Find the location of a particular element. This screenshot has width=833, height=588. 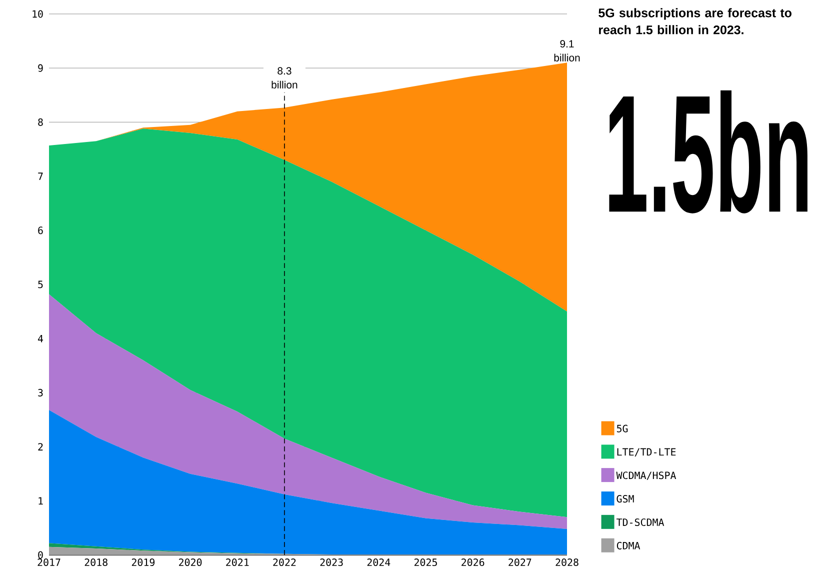

y-tick-label: 2 is located at coordinates (40, 446).